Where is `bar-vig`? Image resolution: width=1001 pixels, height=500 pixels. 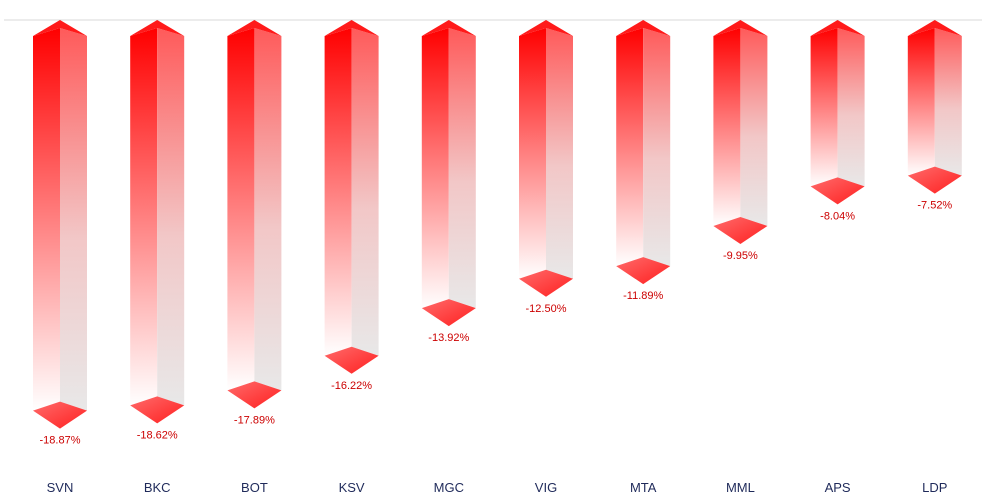 bar-vig is located at coordinates (546, 158).